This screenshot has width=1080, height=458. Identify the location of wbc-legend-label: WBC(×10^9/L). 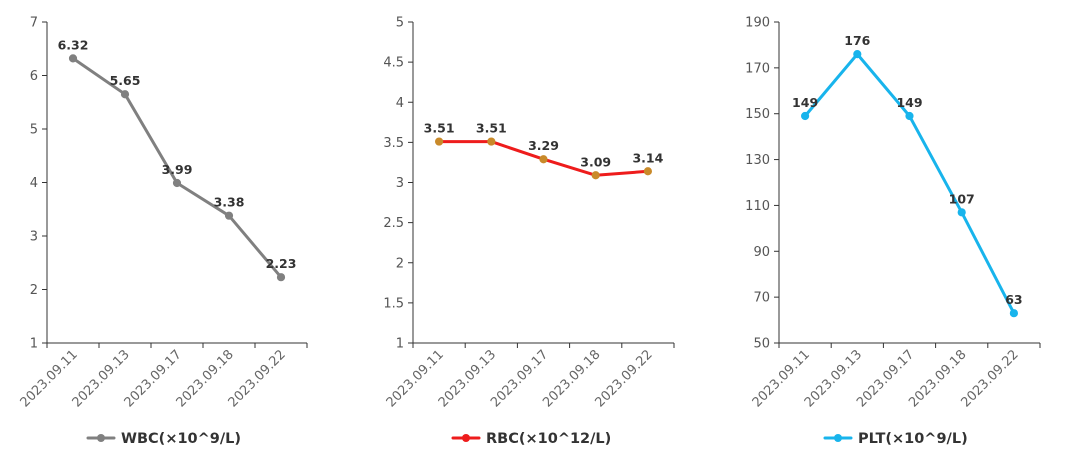
(181, 439).